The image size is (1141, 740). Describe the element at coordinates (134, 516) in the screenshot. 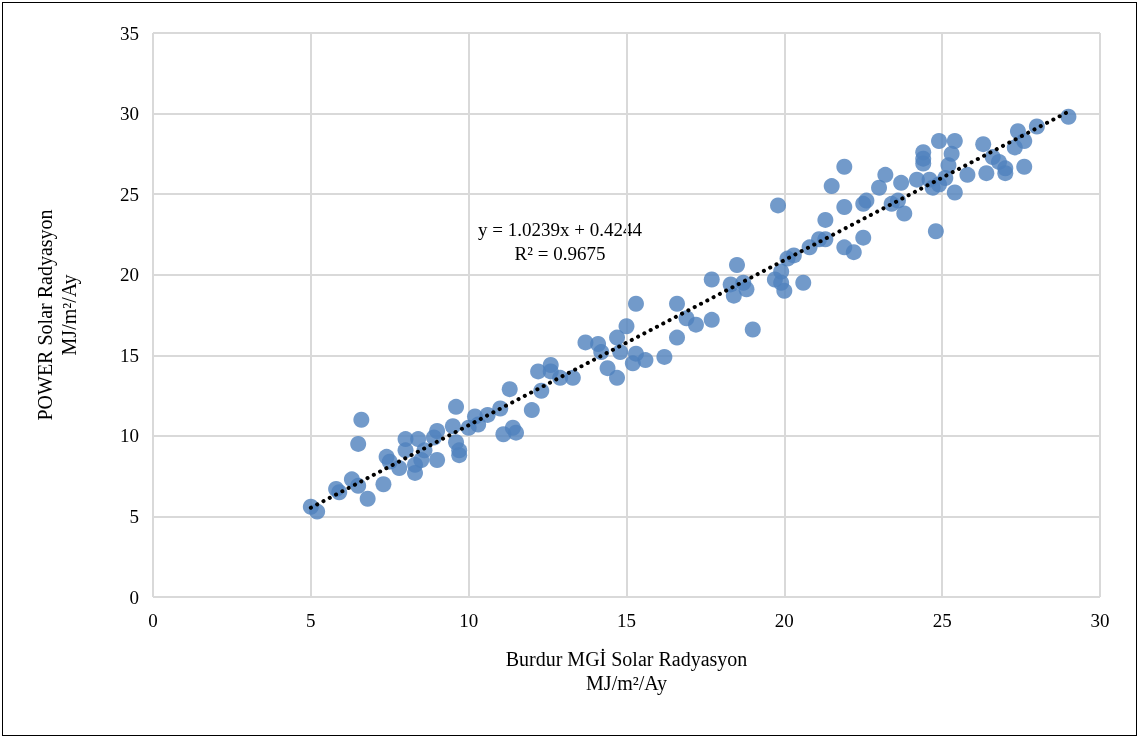

I see `y-tick-label: 5` at that location.